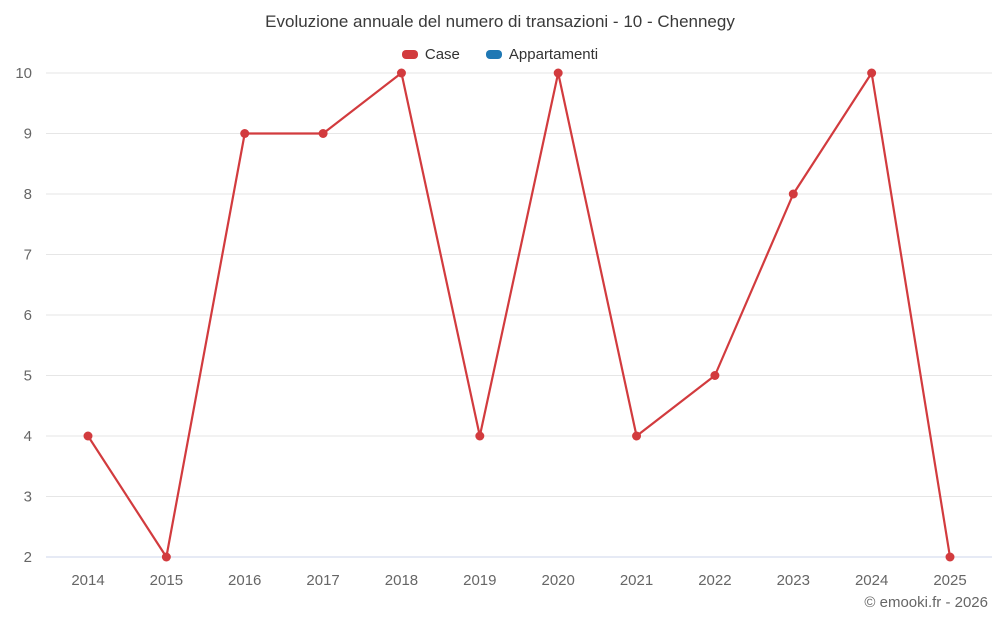 The width and height of the screenshot is (1000, 625). What do you see at coordinates (926, 602) in the screenshot?
I see `copyright-text: © emooki.fr - 2026` at bounding box center [926, 602].